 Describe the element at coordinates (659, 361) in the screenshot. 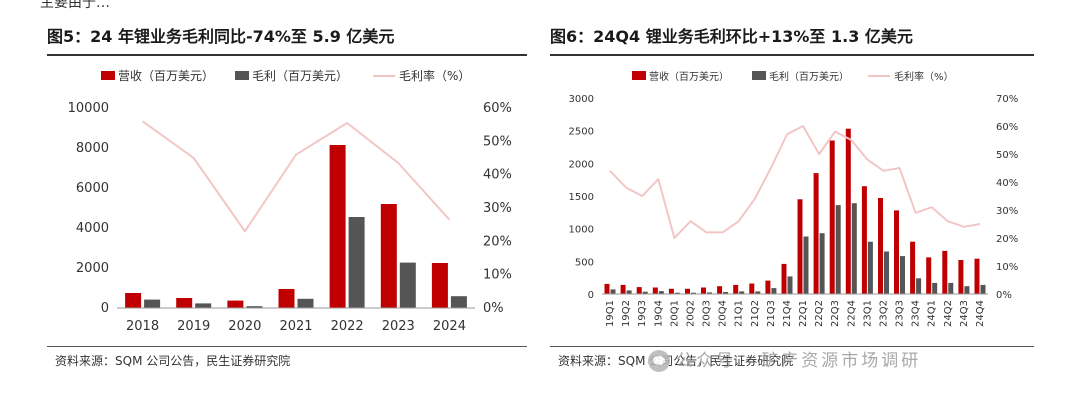

I see `wechat-icon` at that location.